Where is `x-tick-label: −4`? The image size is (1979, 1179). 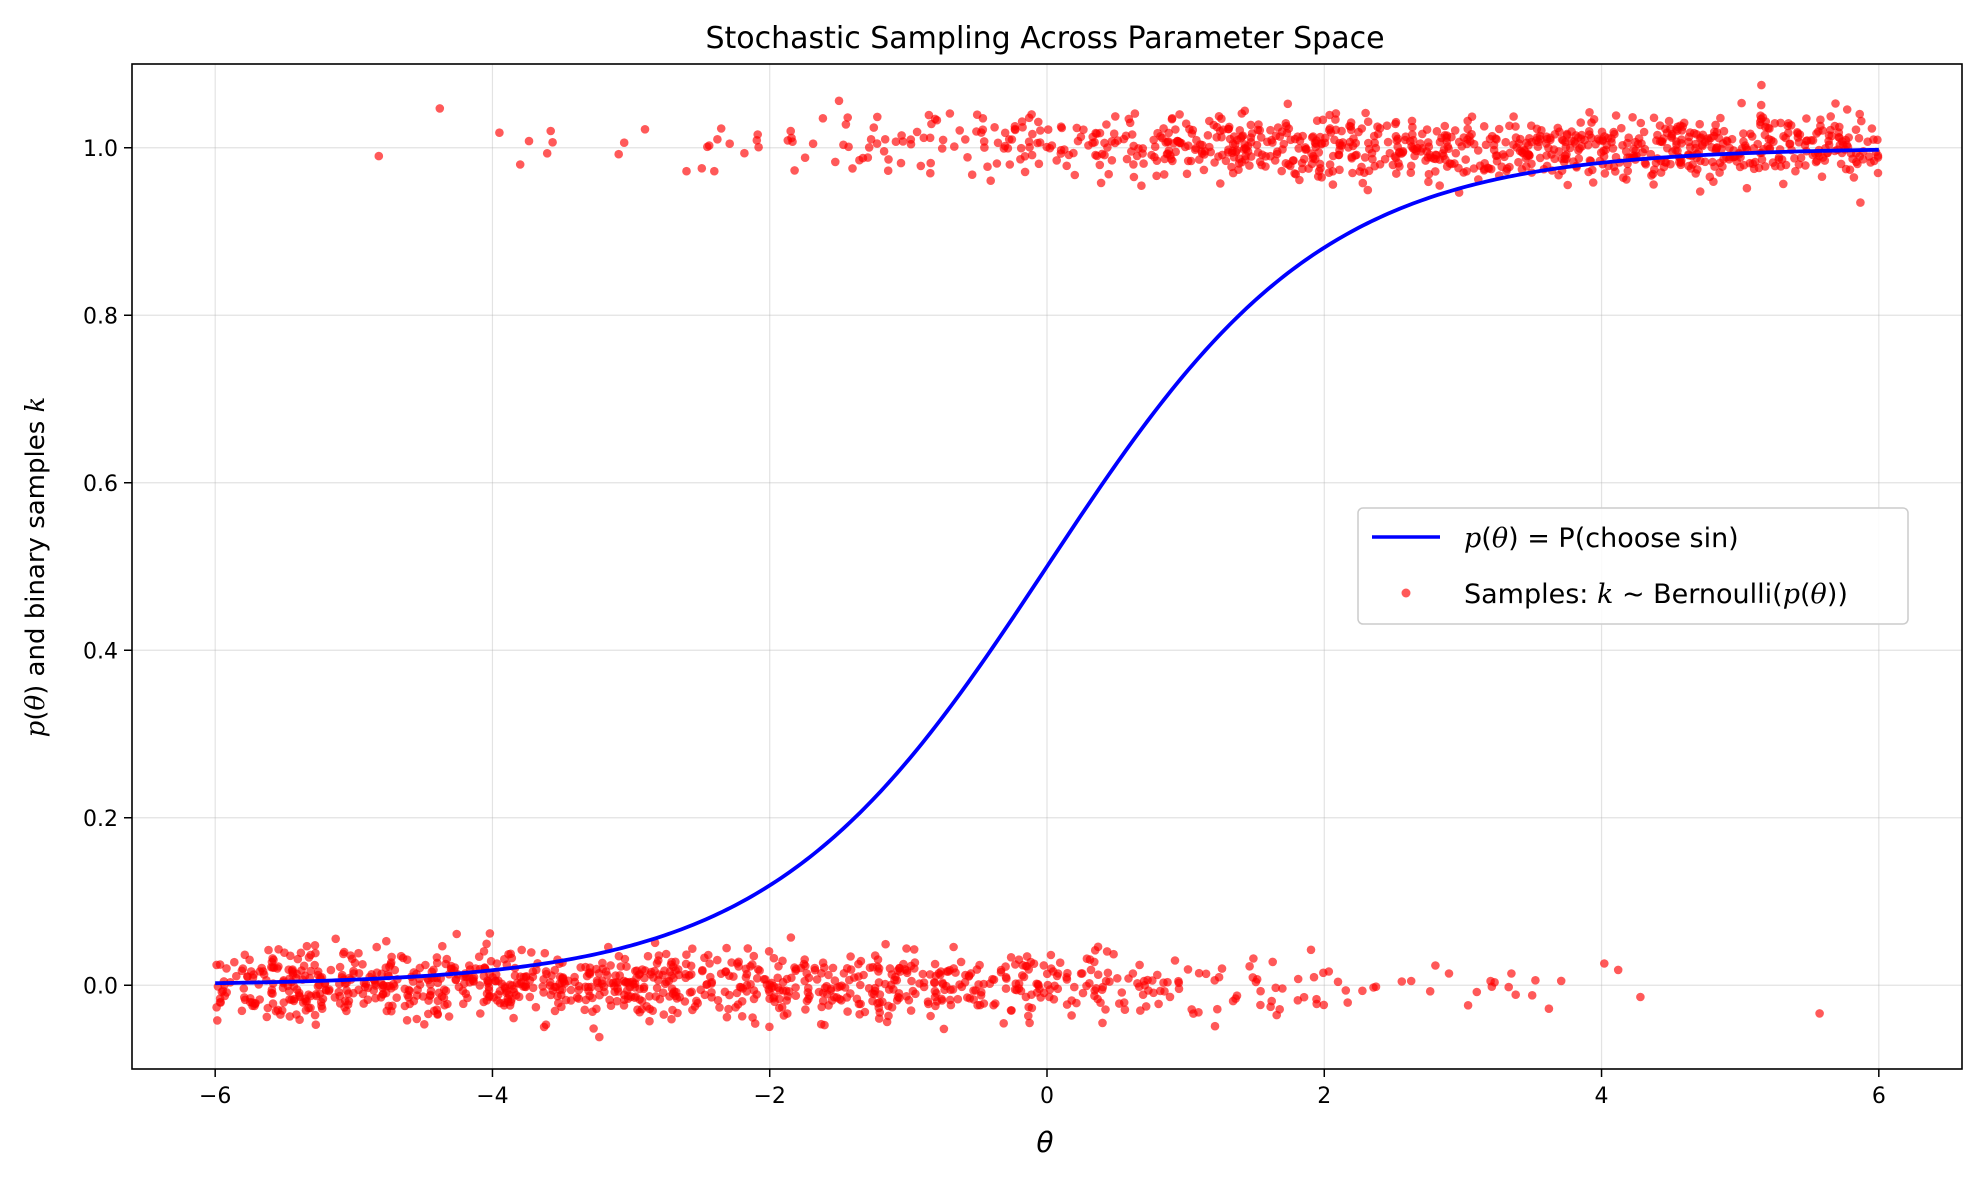
x-tick-label: −4 is located at coordinates (492, 1096).